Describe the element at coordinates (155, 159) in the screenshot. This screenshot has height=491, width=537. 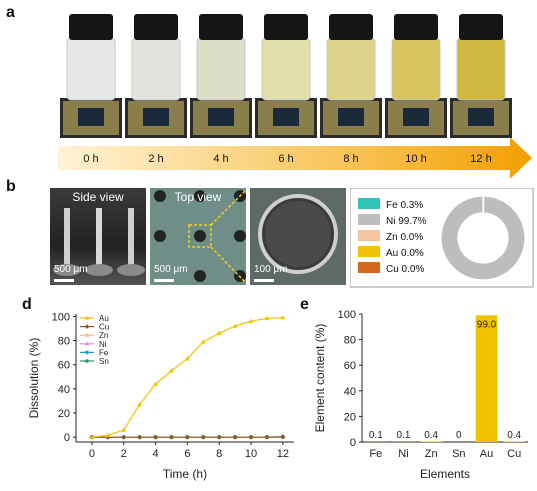
I see `time-label-1: 2 h` at that location.